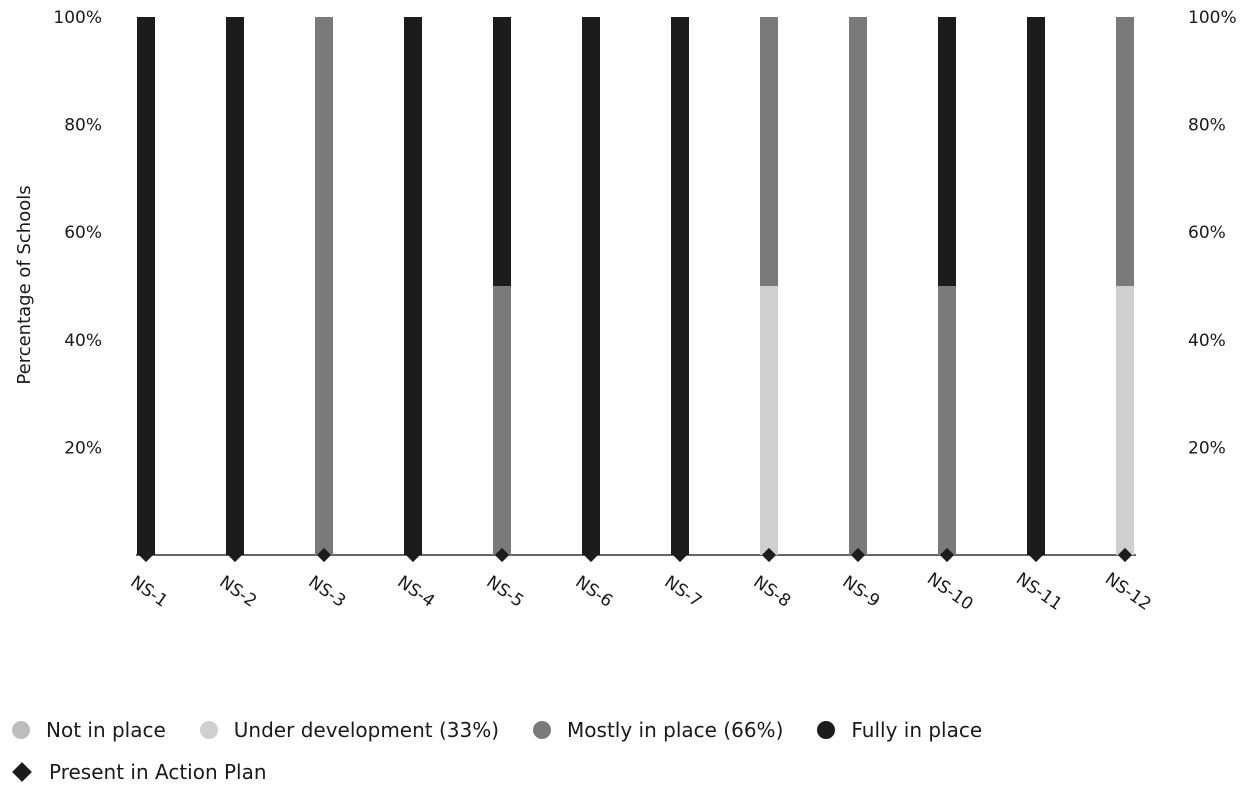 The height and width of the screenshot is (788, 1249). I want to click on legend-swatch-mostly-in-place, so click(542, 730).